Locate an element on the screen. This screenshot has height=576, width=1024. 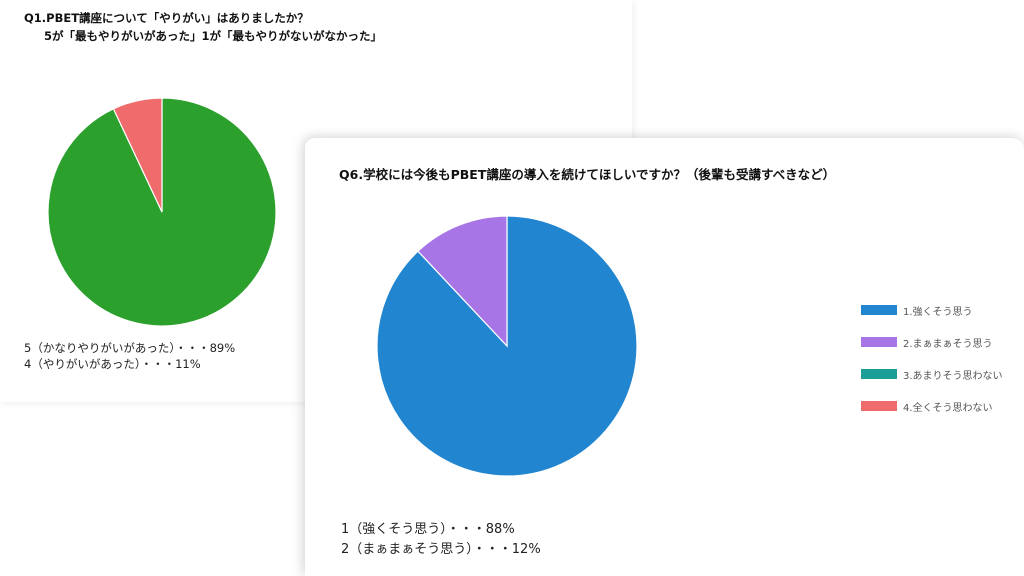
q1-pie-chart is located at coordinates (162, 212).